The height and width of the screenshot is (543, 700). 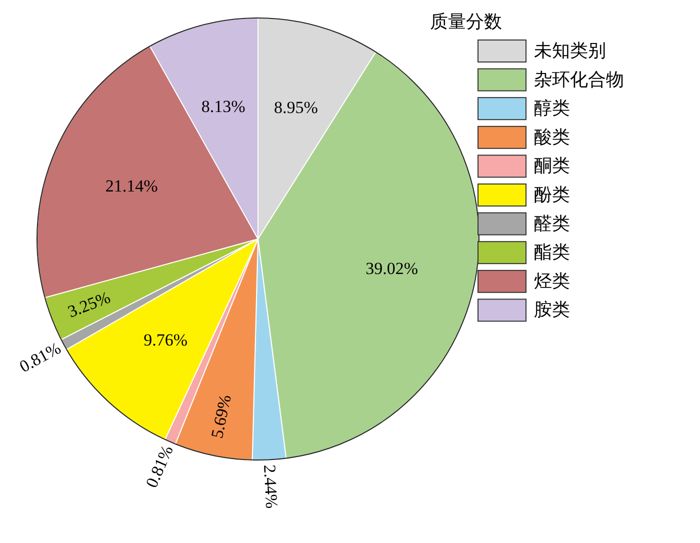 I want to click on data-label: 8.95%, so click(x=296, y=107).